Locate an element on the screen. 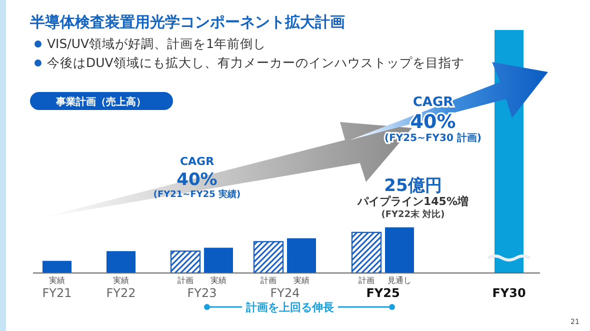  annotation: VIS/UV領域が好調、計画を1年前倒し is located at coordinates (156, 43).